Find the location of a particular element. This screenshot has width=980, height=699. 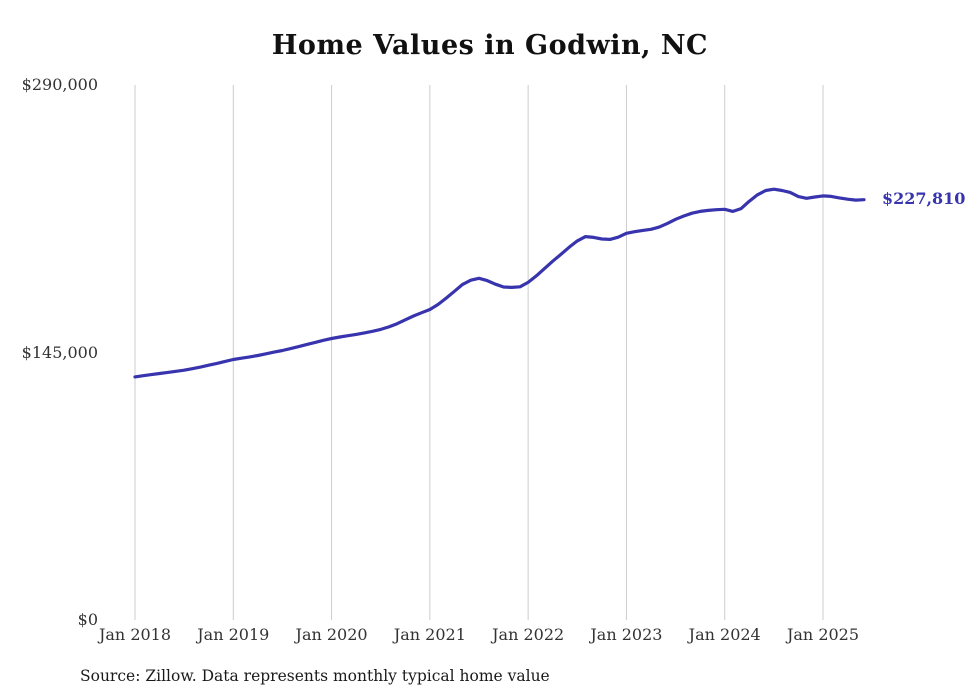

y-tick-label: $290,000 is located at coordinates (59, 84).